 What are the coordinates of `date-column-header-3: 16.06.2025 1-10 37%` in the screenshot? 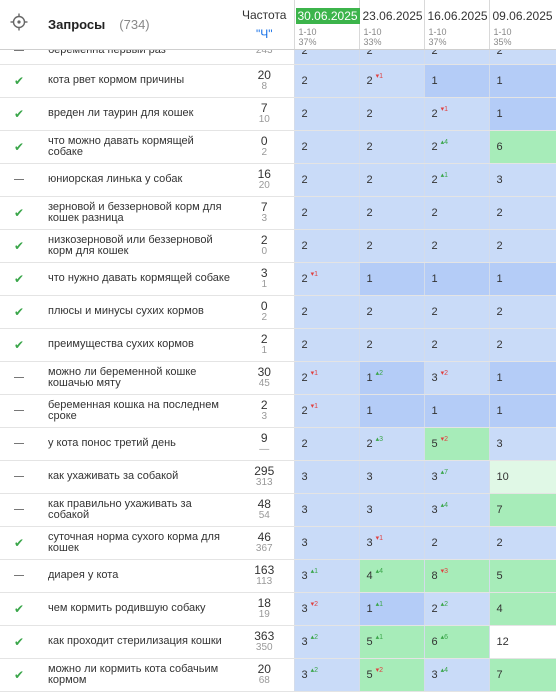 It's located at (456, 25).